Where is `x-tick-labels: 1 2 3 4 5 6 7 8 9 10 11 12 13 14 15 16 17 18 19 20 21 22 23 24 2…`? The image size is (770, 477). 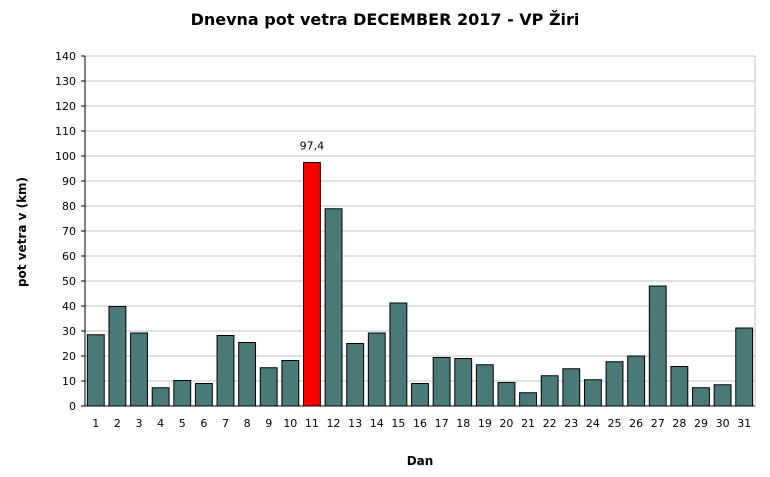 x-tick-labels: 1 2 3 4 5 6 7 8 9 10 11 12 13 14 15 16 17 18 19 20 21 22 23 24 2… is located at coordinates (421, 423).